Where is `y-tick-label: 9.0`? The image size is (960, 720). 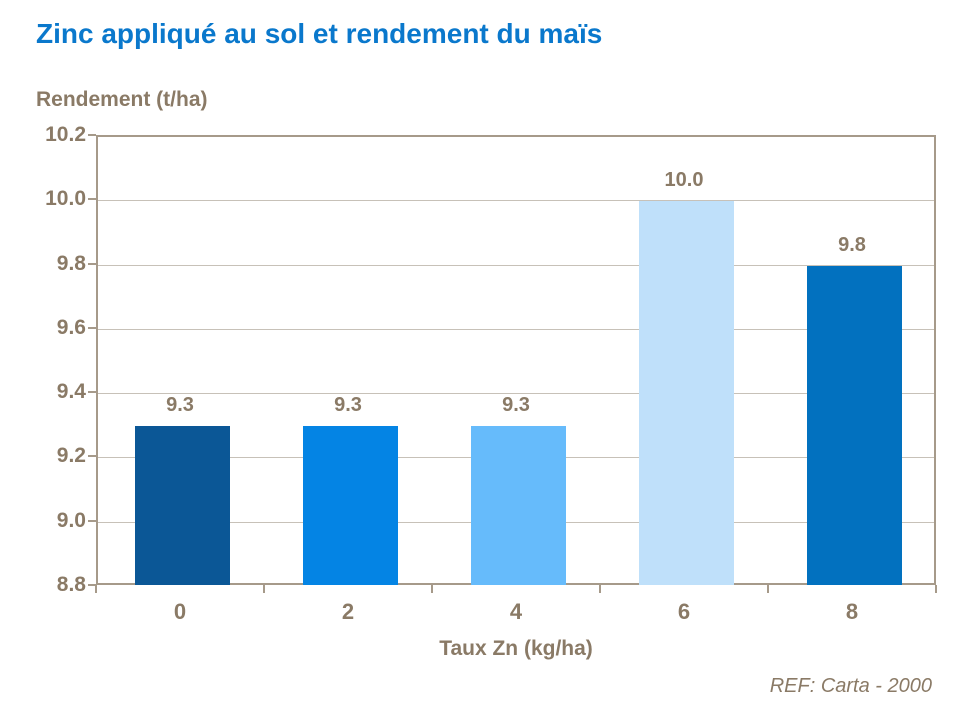
y-tick-label: 9.0 is located at coordinates (71, 520).